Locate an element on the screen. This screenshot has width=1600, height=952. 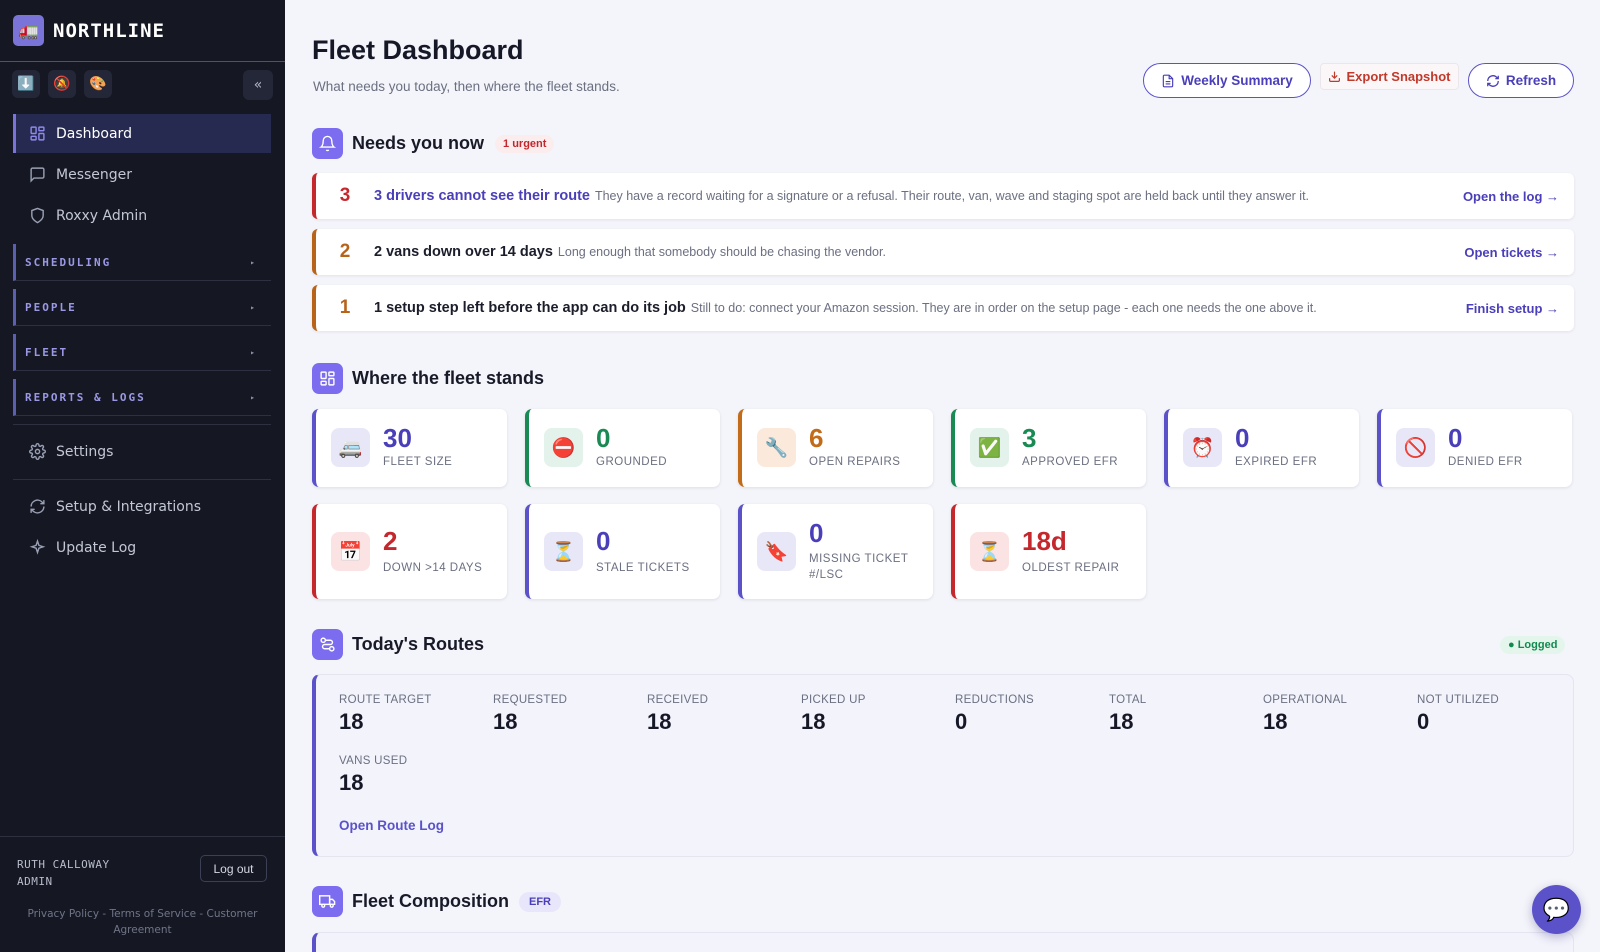
needs-count: 3 is located at coordinates (345, 195).